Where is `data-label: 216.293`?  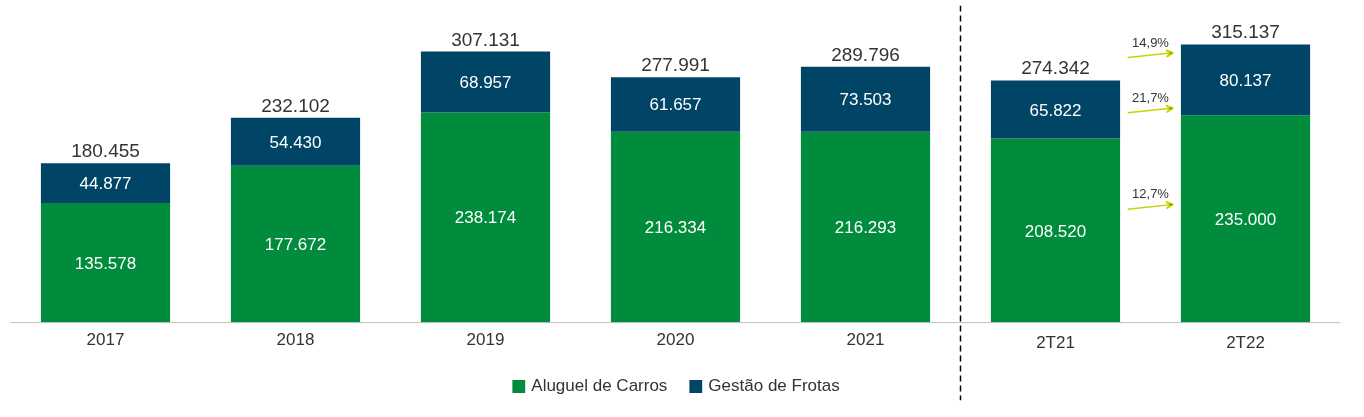 data-label: 216.293 is located at coordinates (865, 228).